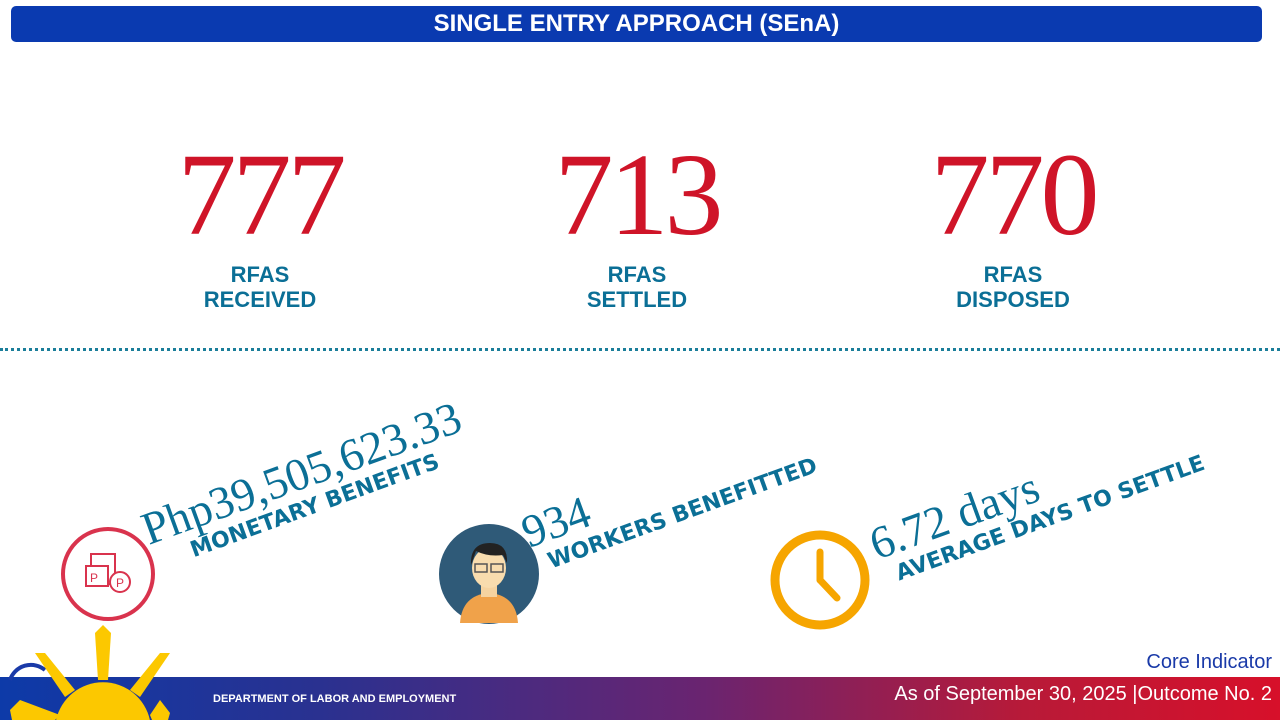  What do you see at coordinates (1035, 499) in the screenshot?
I see `metric-days: 6.72 days AVERAGE DAYS TO SETTLE` at bounding box center [1035, 499].